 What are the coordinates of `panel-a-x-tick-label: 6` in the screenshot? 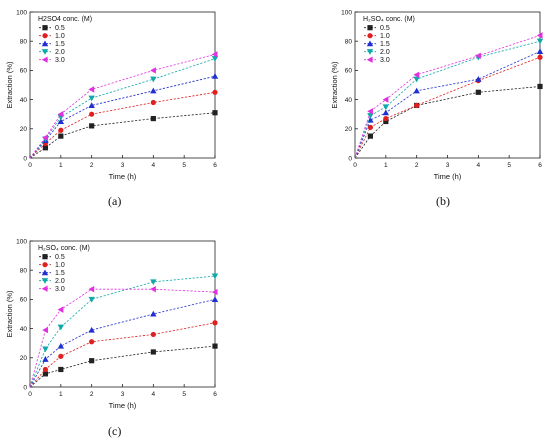 It's located at (215, 165).